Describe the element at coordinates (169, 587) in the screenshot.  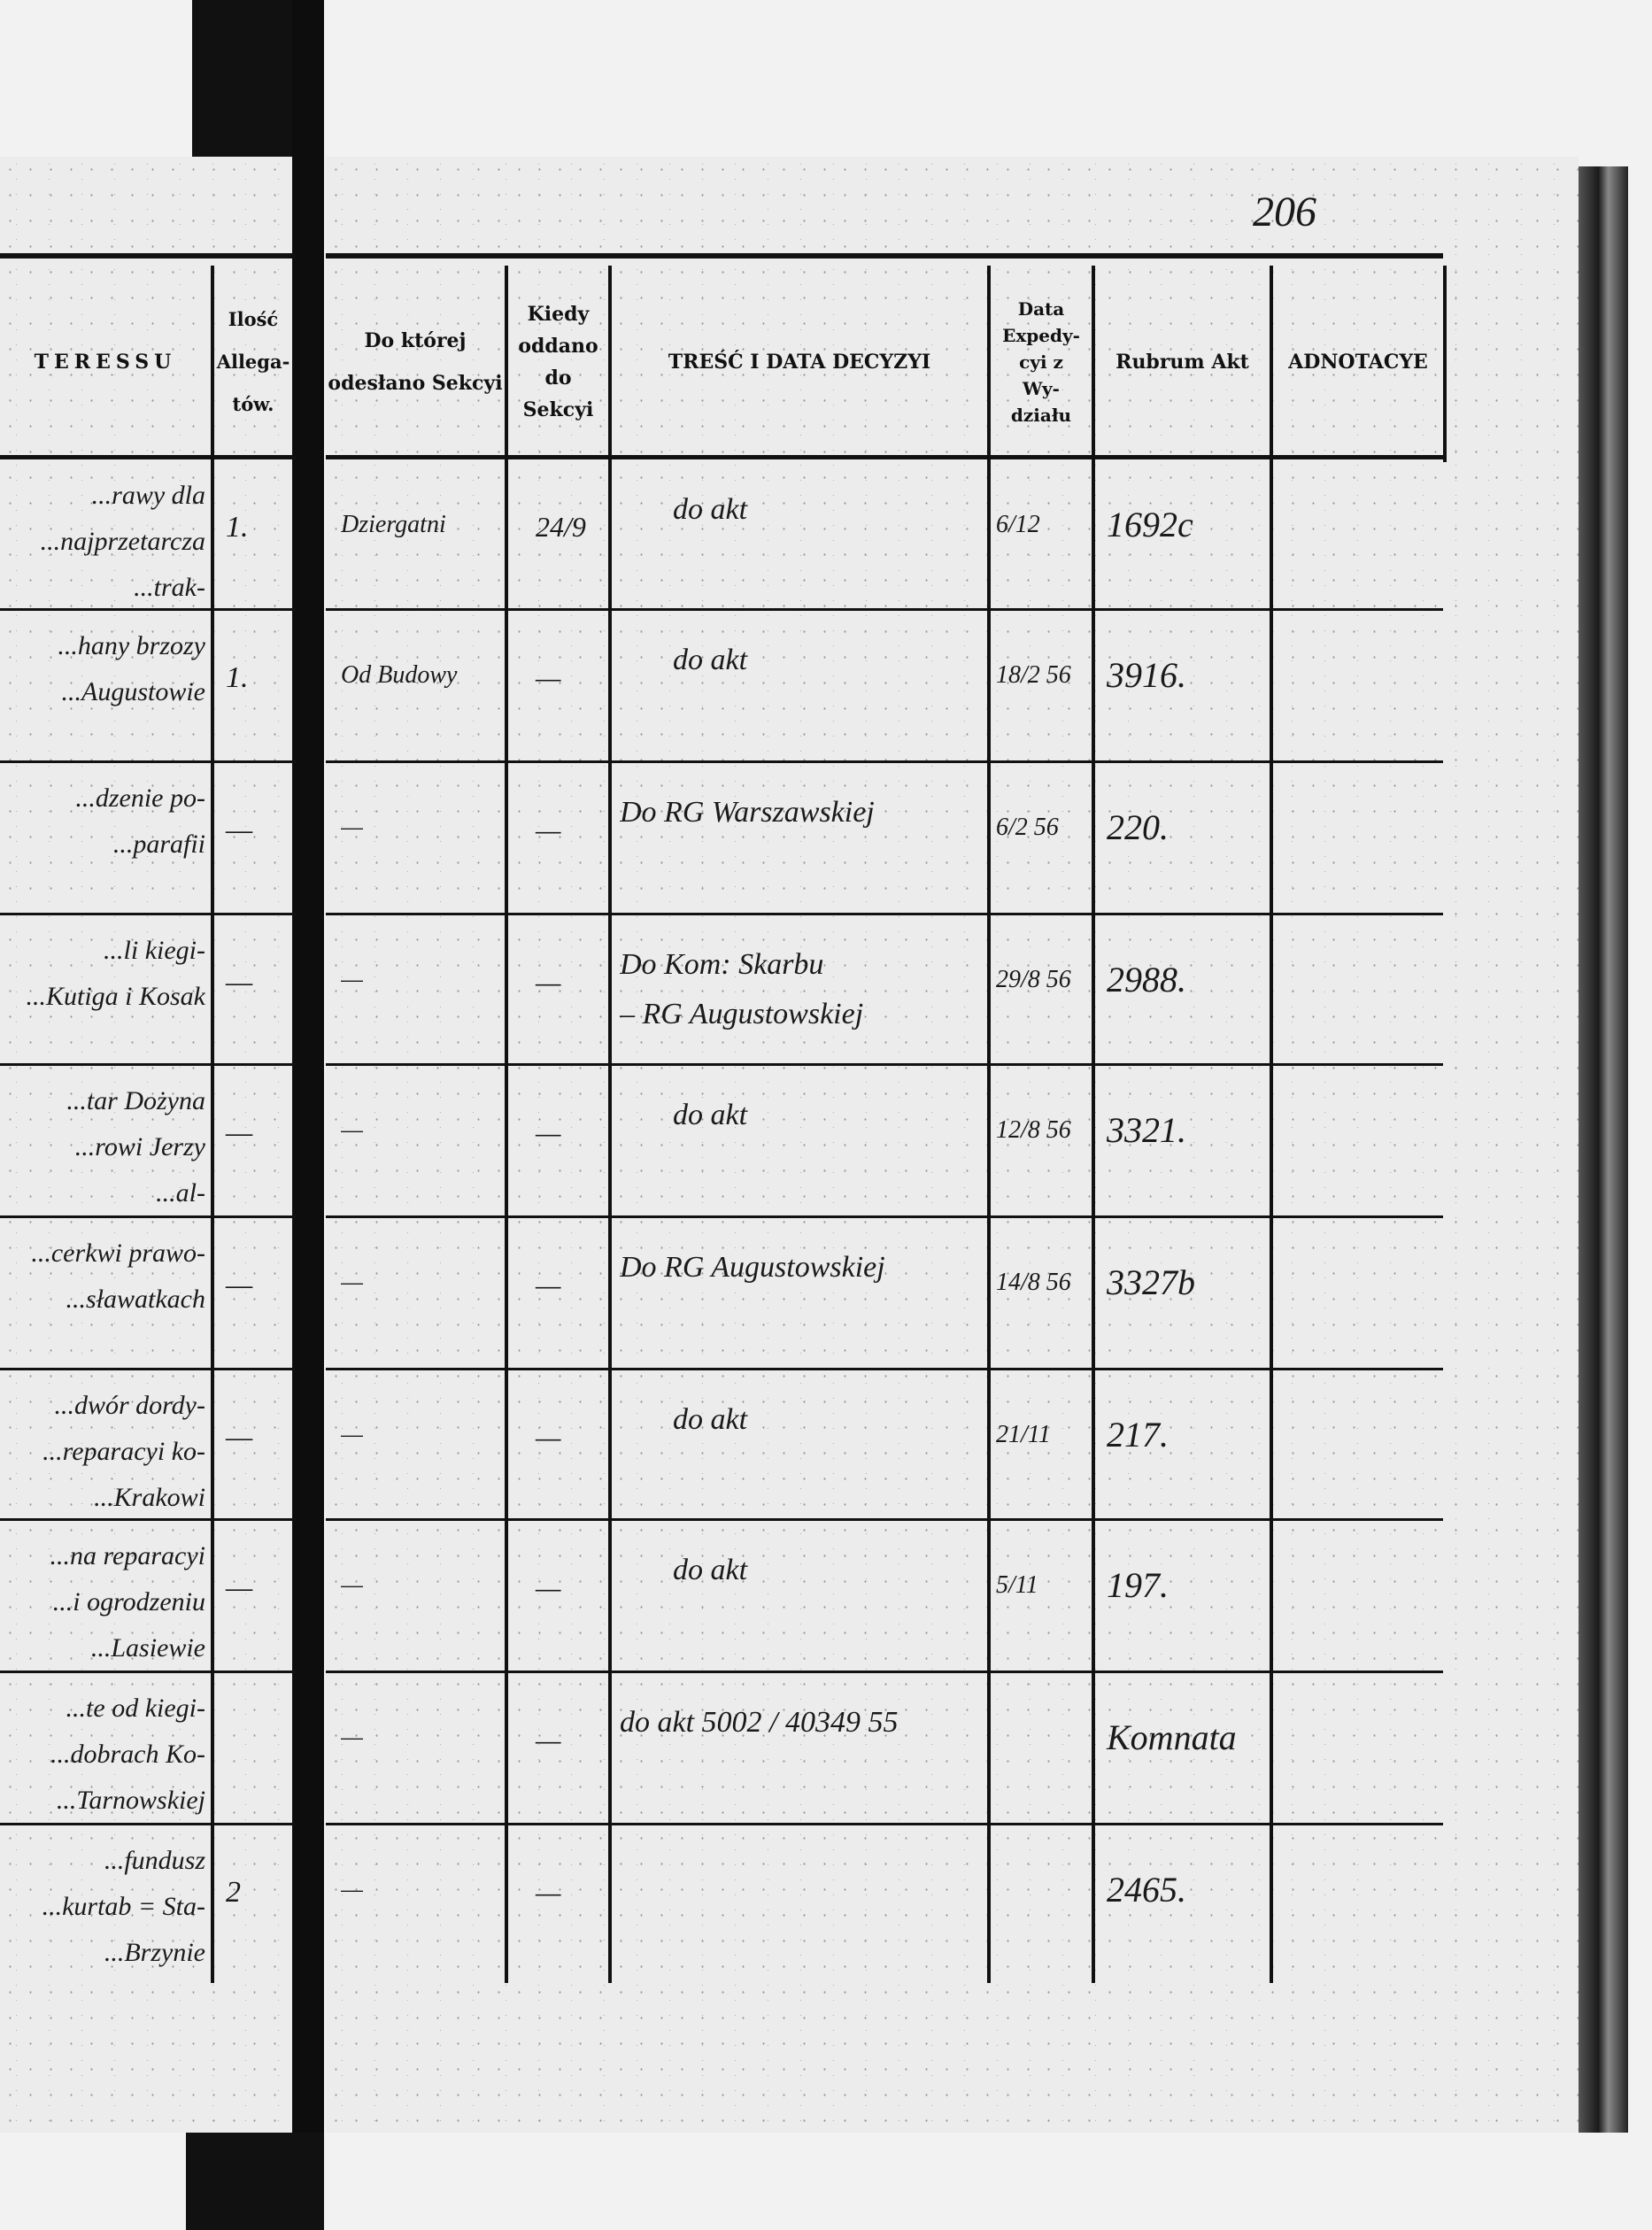
I see `left-entry-text: ...trak-` at that location.